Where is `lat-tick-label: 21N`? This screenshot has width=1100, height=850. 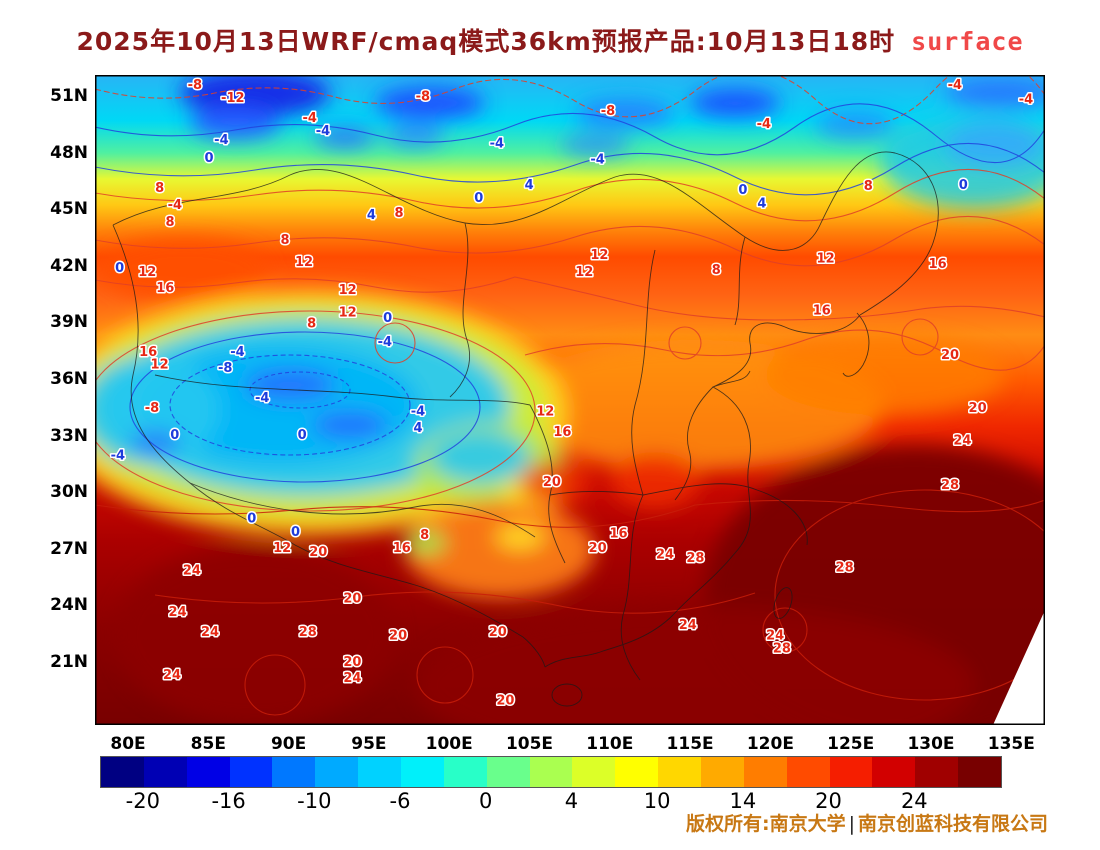
lat-tick-label: 21N is located at coordinates (69, 662).